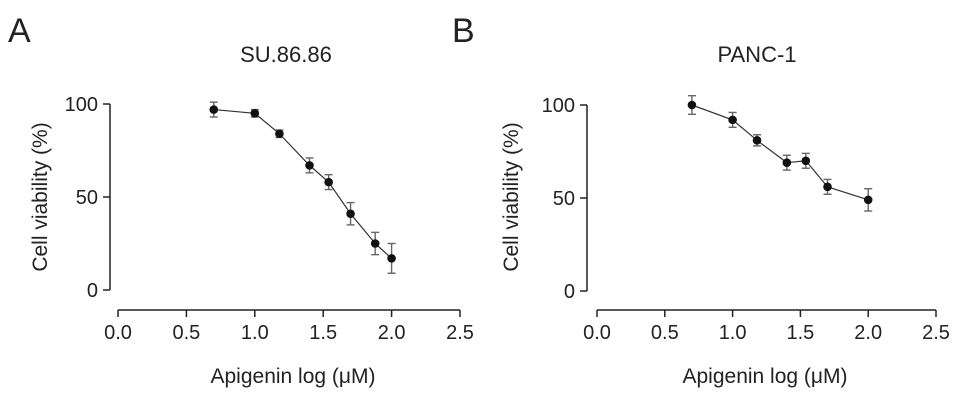 This screenshot has height=401, width=969. Describe the element at coordinates (255, 333) in the screenshot. I see `panel-a-x-tick-label: 1.0` at that location.